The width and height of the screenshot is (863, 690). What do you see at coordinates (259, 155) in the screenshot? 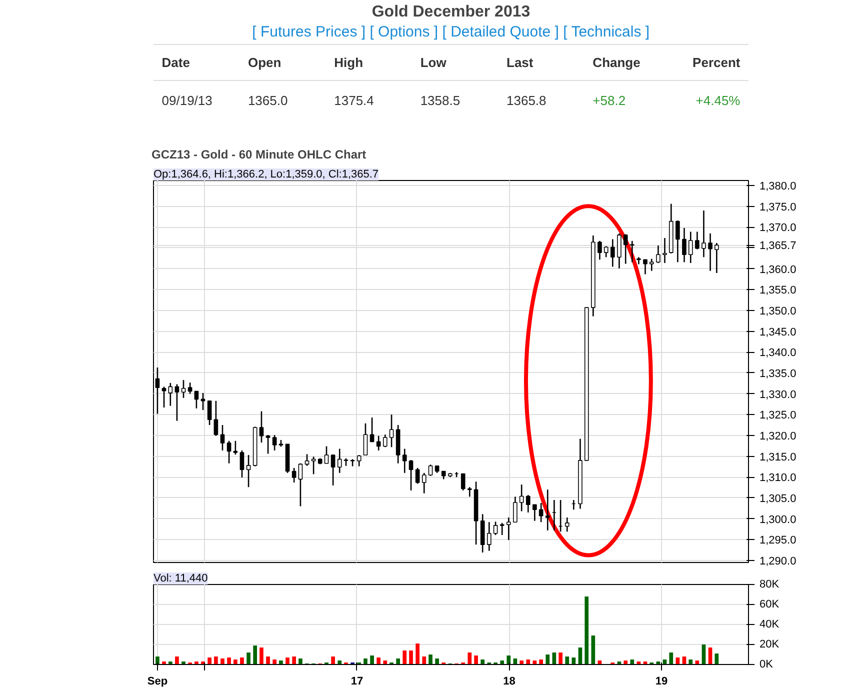
I see `chart-title: GCZ13 - Gold - 60 Minute OHLC Chart` at bounding box center [259, 155].